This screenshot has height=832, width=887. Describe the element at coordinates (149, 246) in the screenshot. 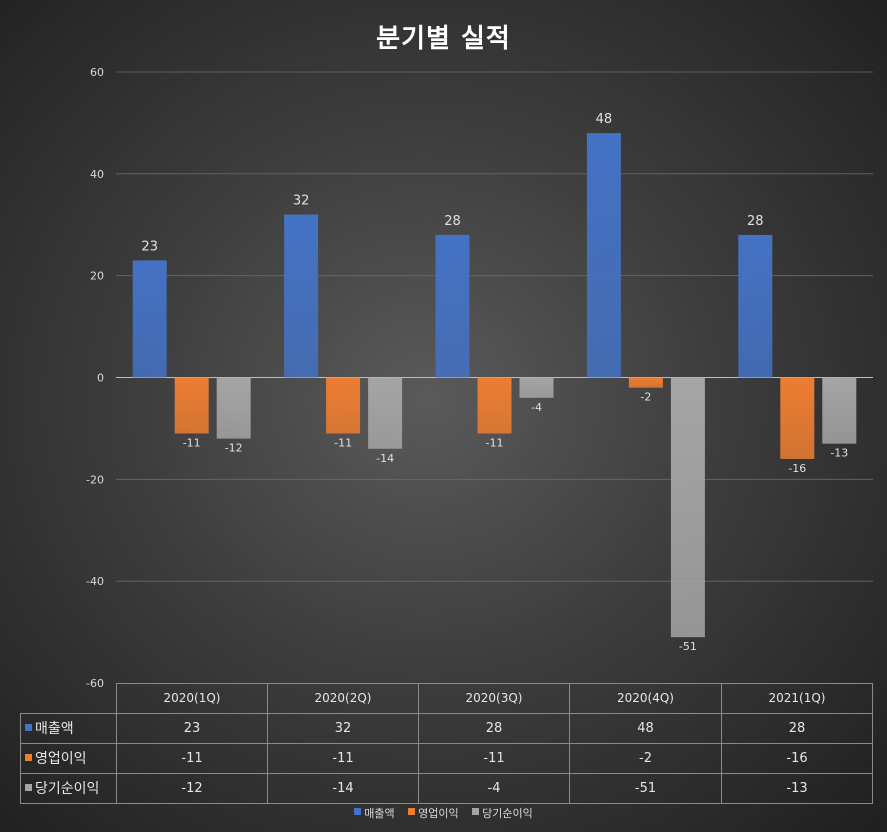

I see `data-label: 23` at that location.